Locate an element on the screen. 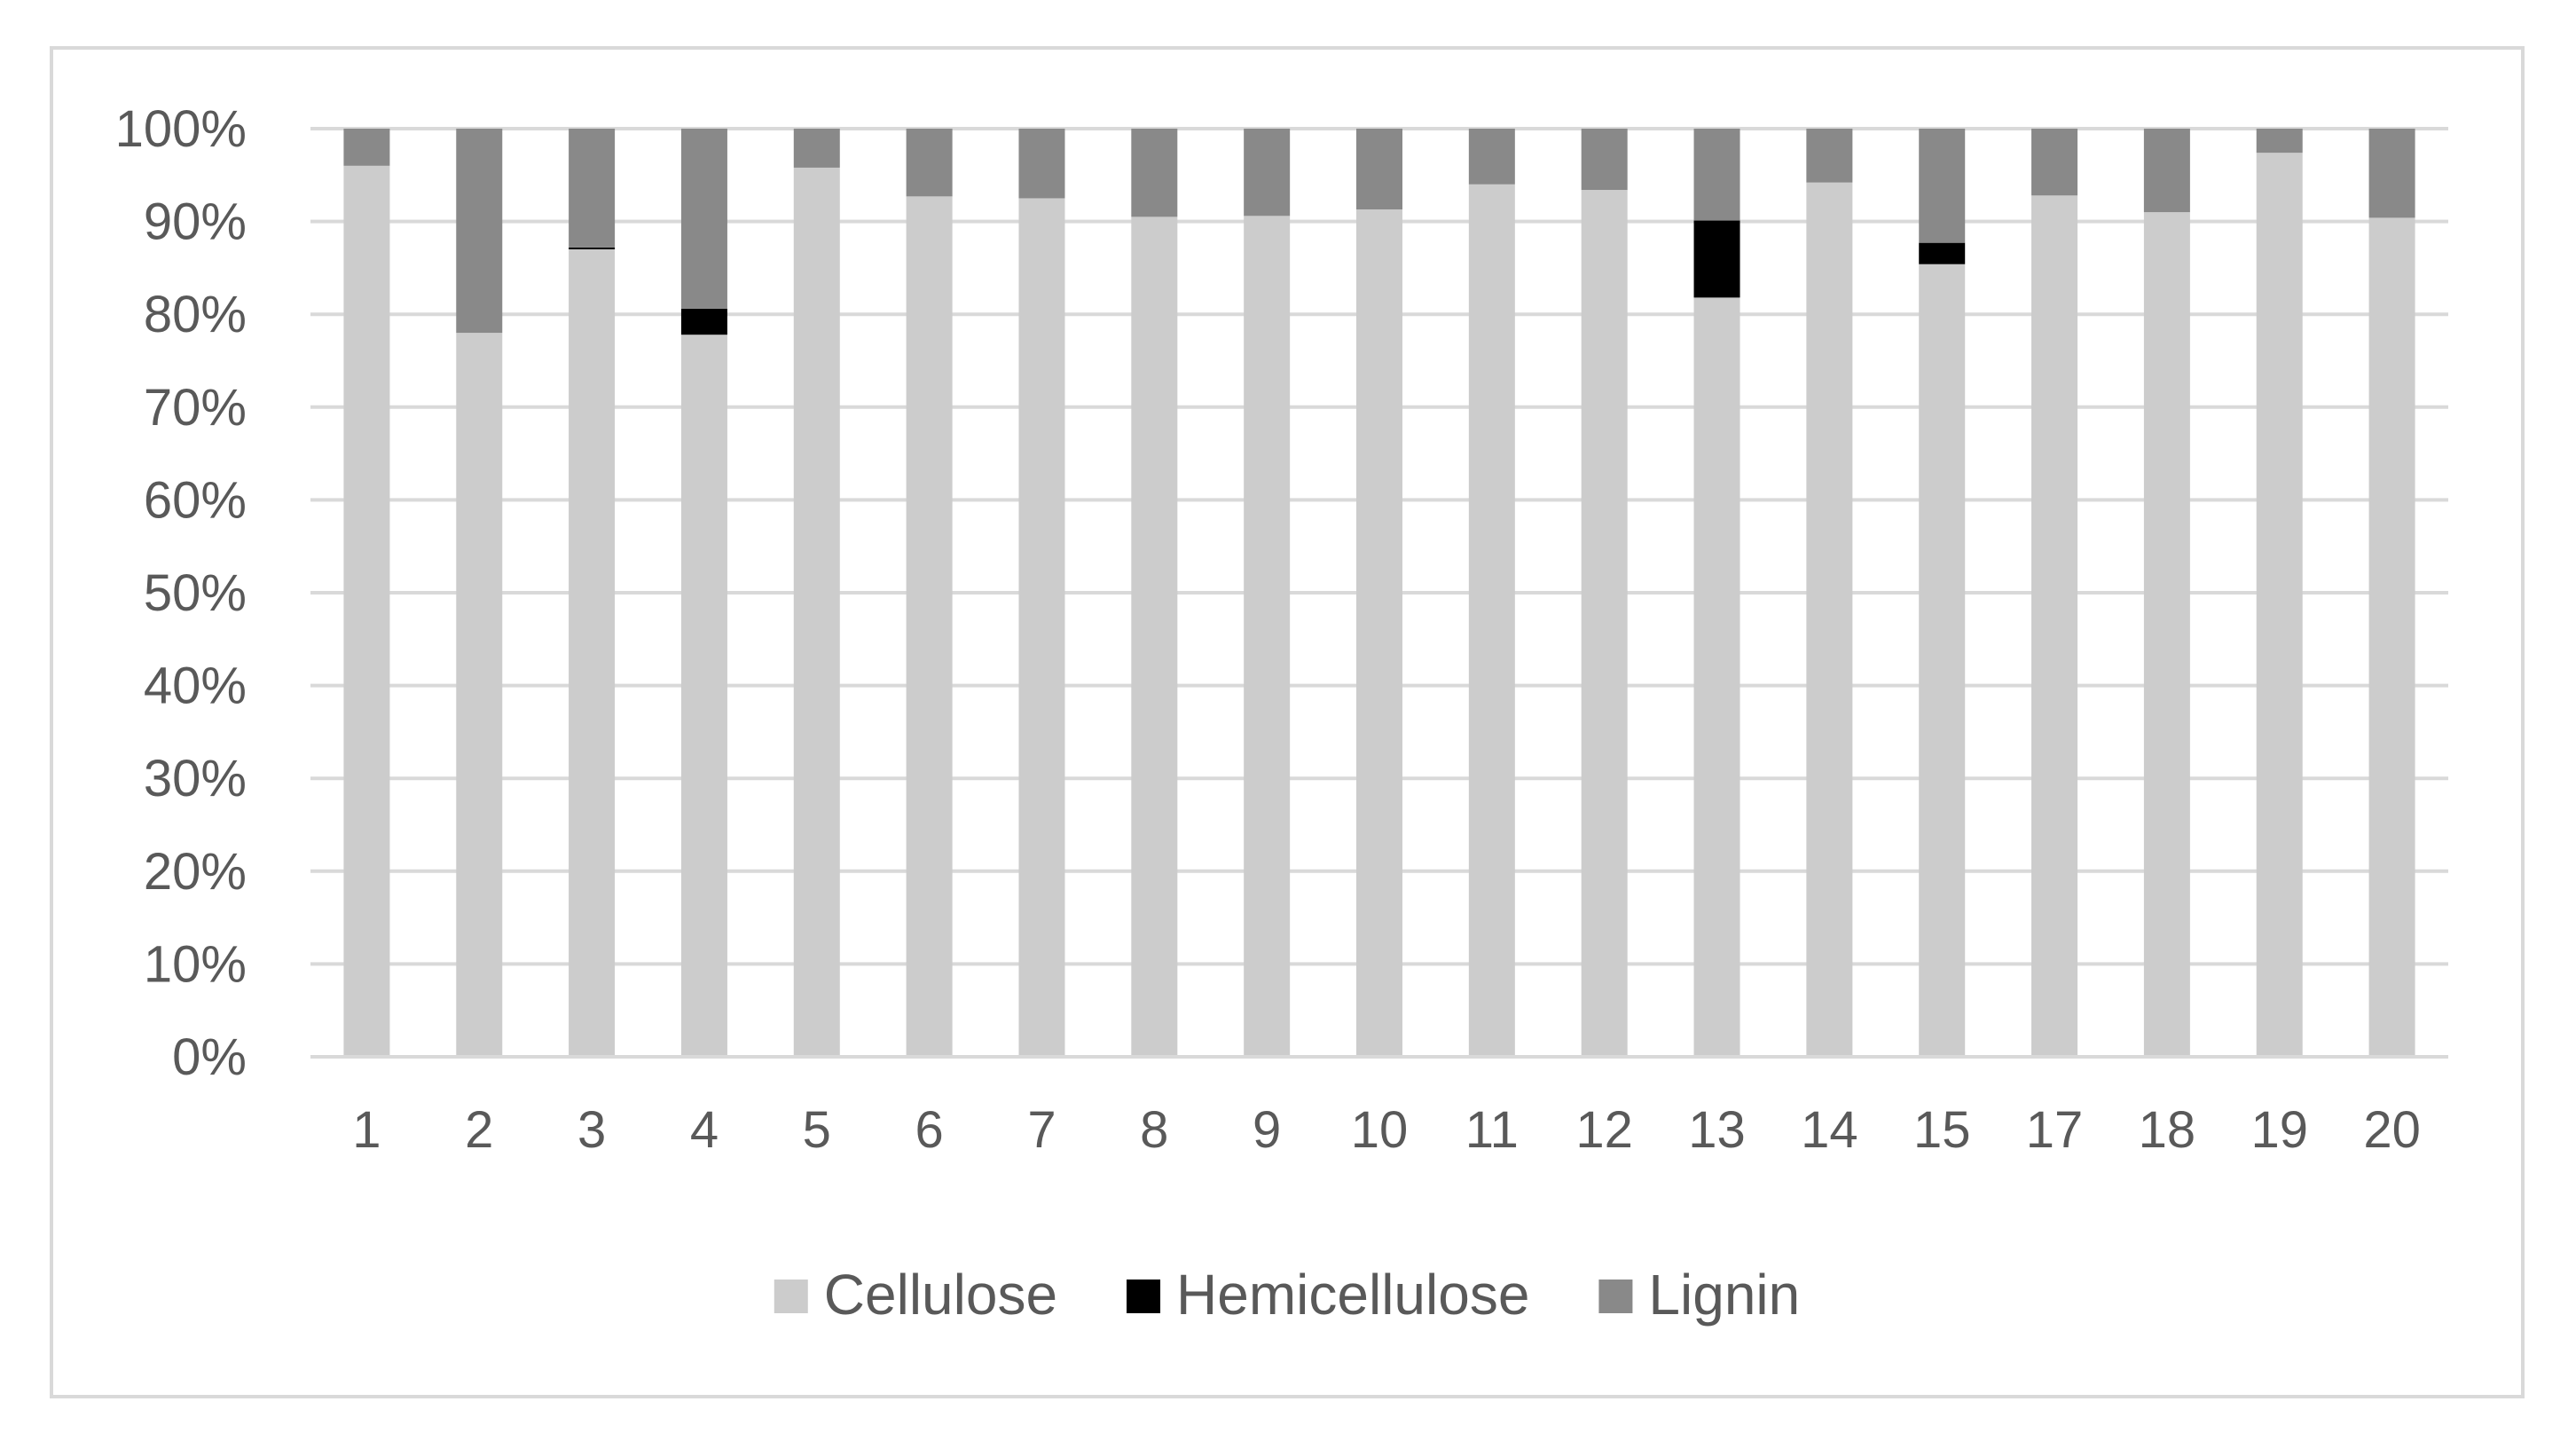 The image size is (2576, 1441). legend-swatch-hemicellulose is located at coordinates (1144, 1297).